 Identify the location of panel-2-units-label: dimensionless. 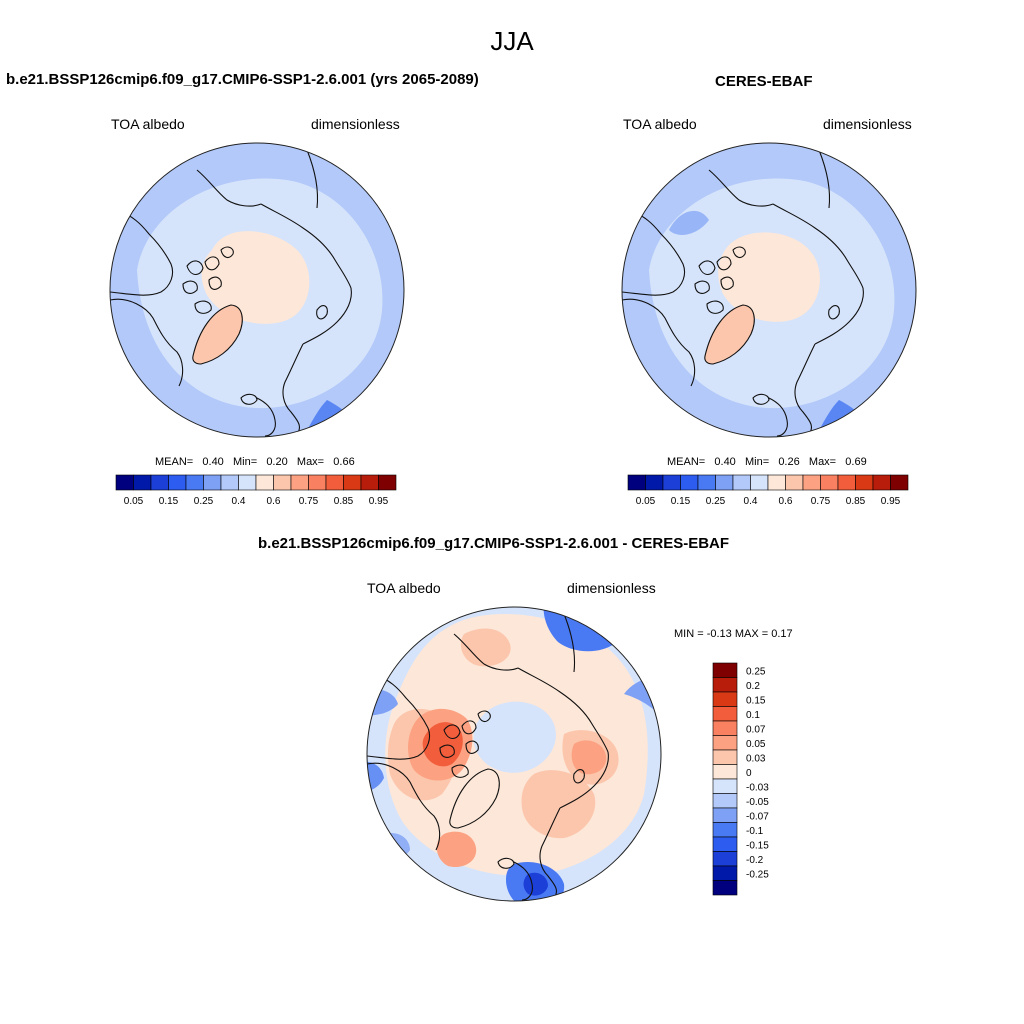
(867, 124).